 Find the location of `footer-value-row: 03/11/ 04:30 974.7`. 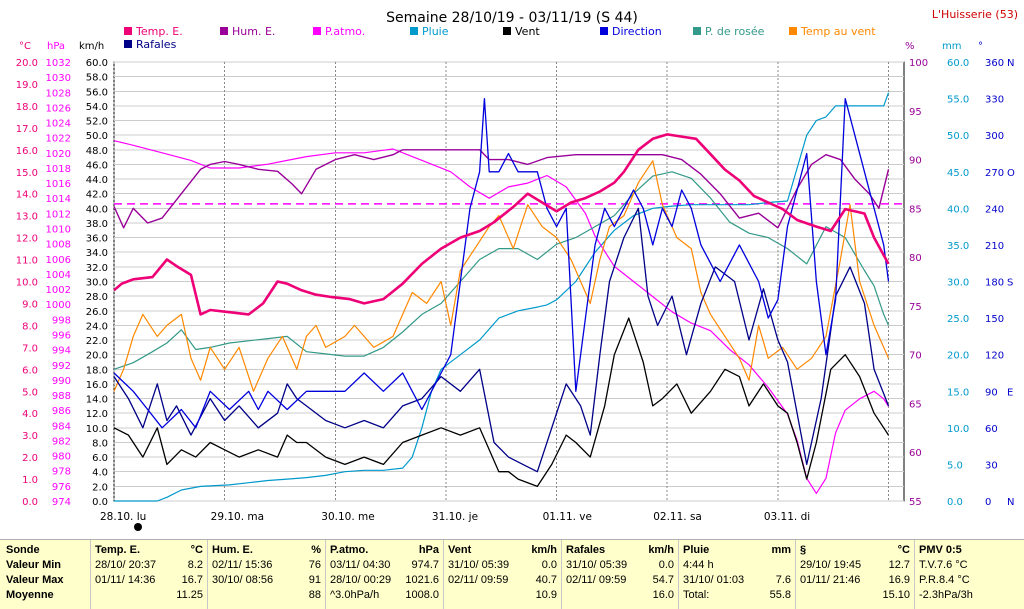

footer-value-row: 03/11/ 04:30 974.7 is located at coordinates (384, 565).